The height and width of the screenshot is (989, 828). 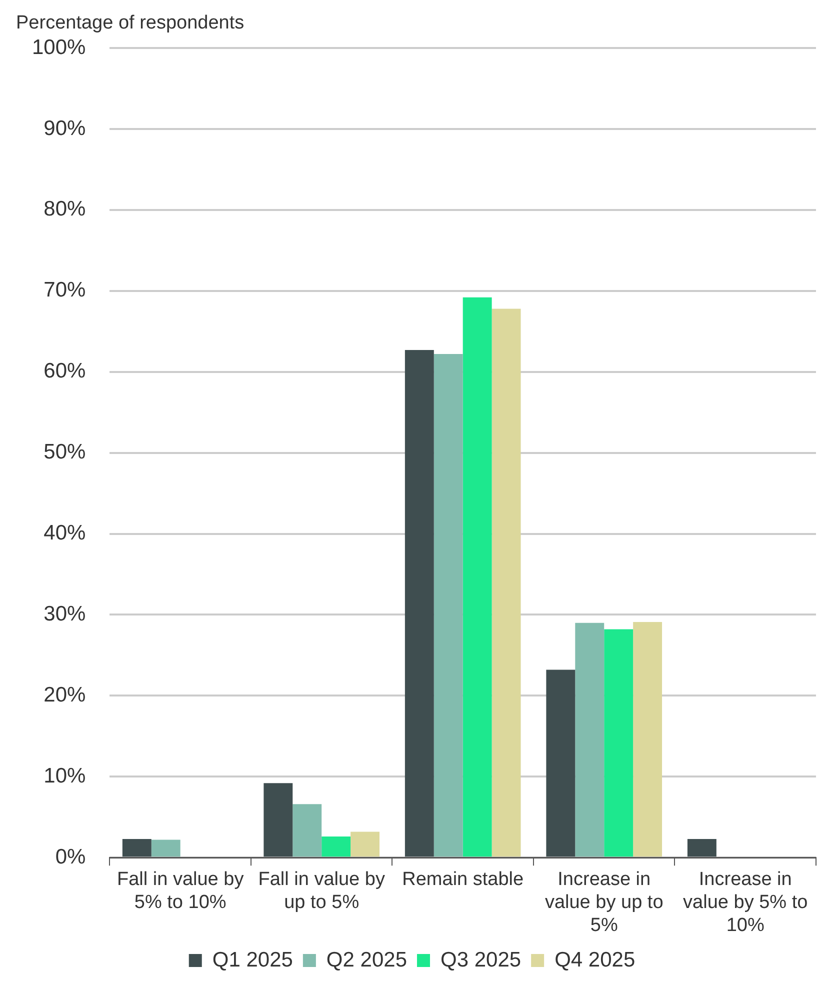 I want to click on y-tick-label: 0%, so click(x=70, y=856).